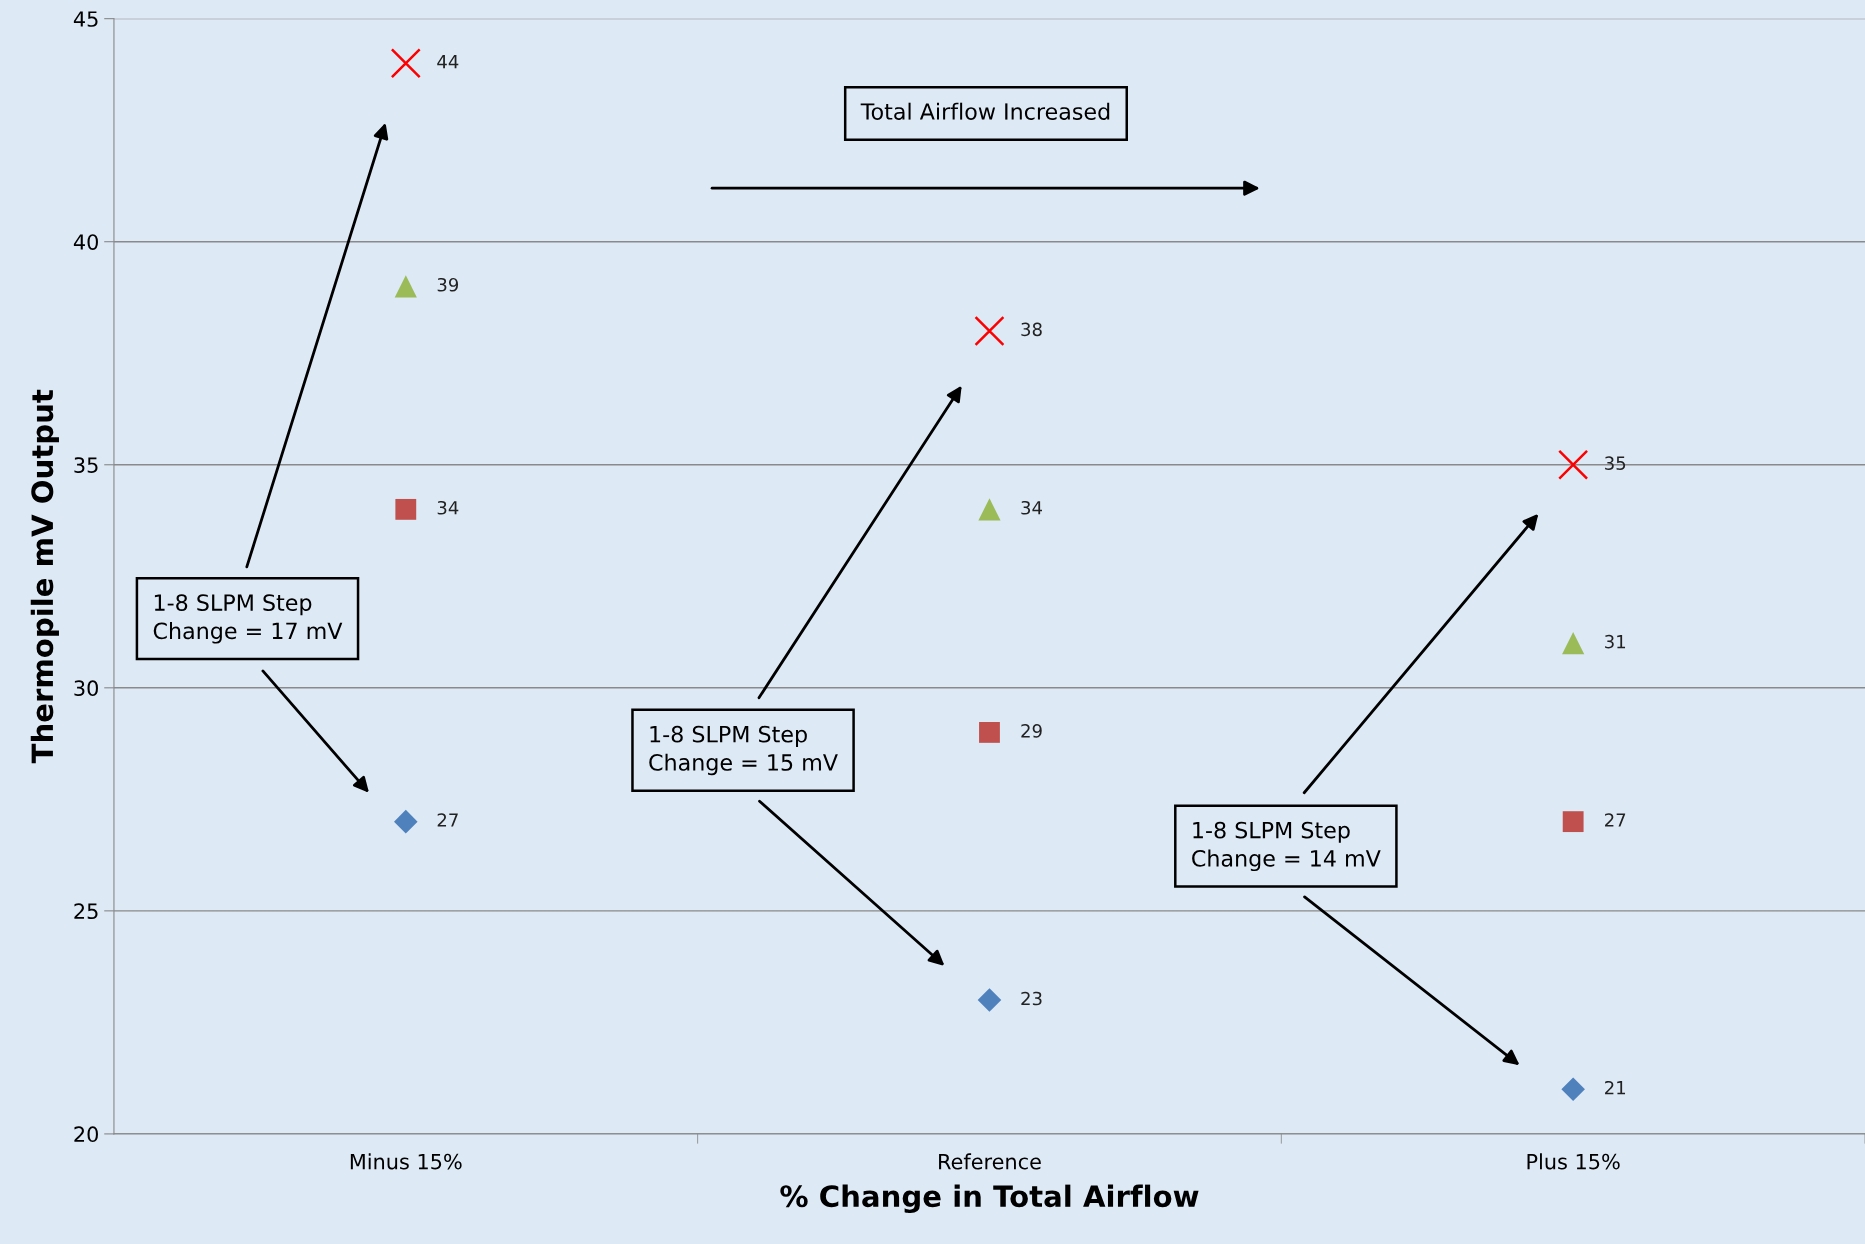 The height and width of the screenshot is (1244, 1865). Describe the element at coordinates (990, 1161) in the screenshot. I see `x-tick-label: Reference` at that location.